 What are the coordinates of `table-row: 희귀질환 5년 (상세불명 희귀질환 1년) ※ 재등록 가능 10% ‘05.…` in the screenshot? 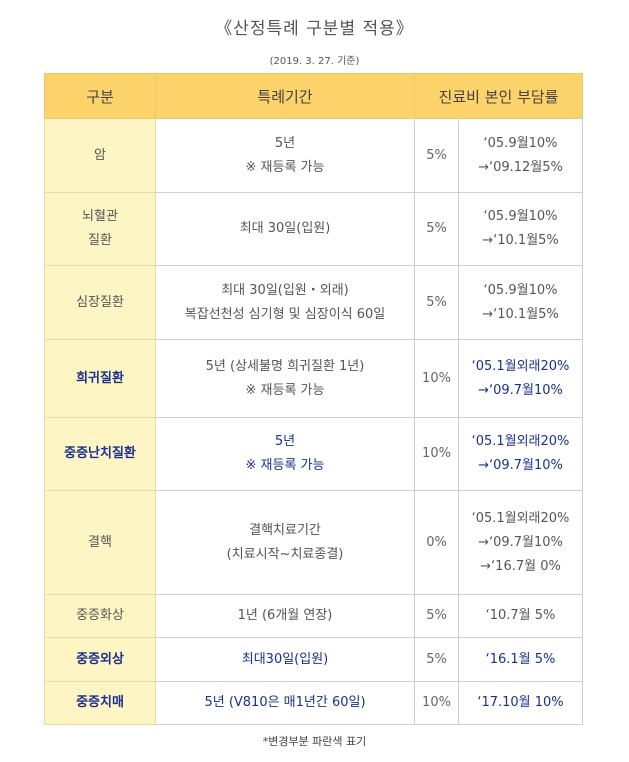 It's located at (313, 378).